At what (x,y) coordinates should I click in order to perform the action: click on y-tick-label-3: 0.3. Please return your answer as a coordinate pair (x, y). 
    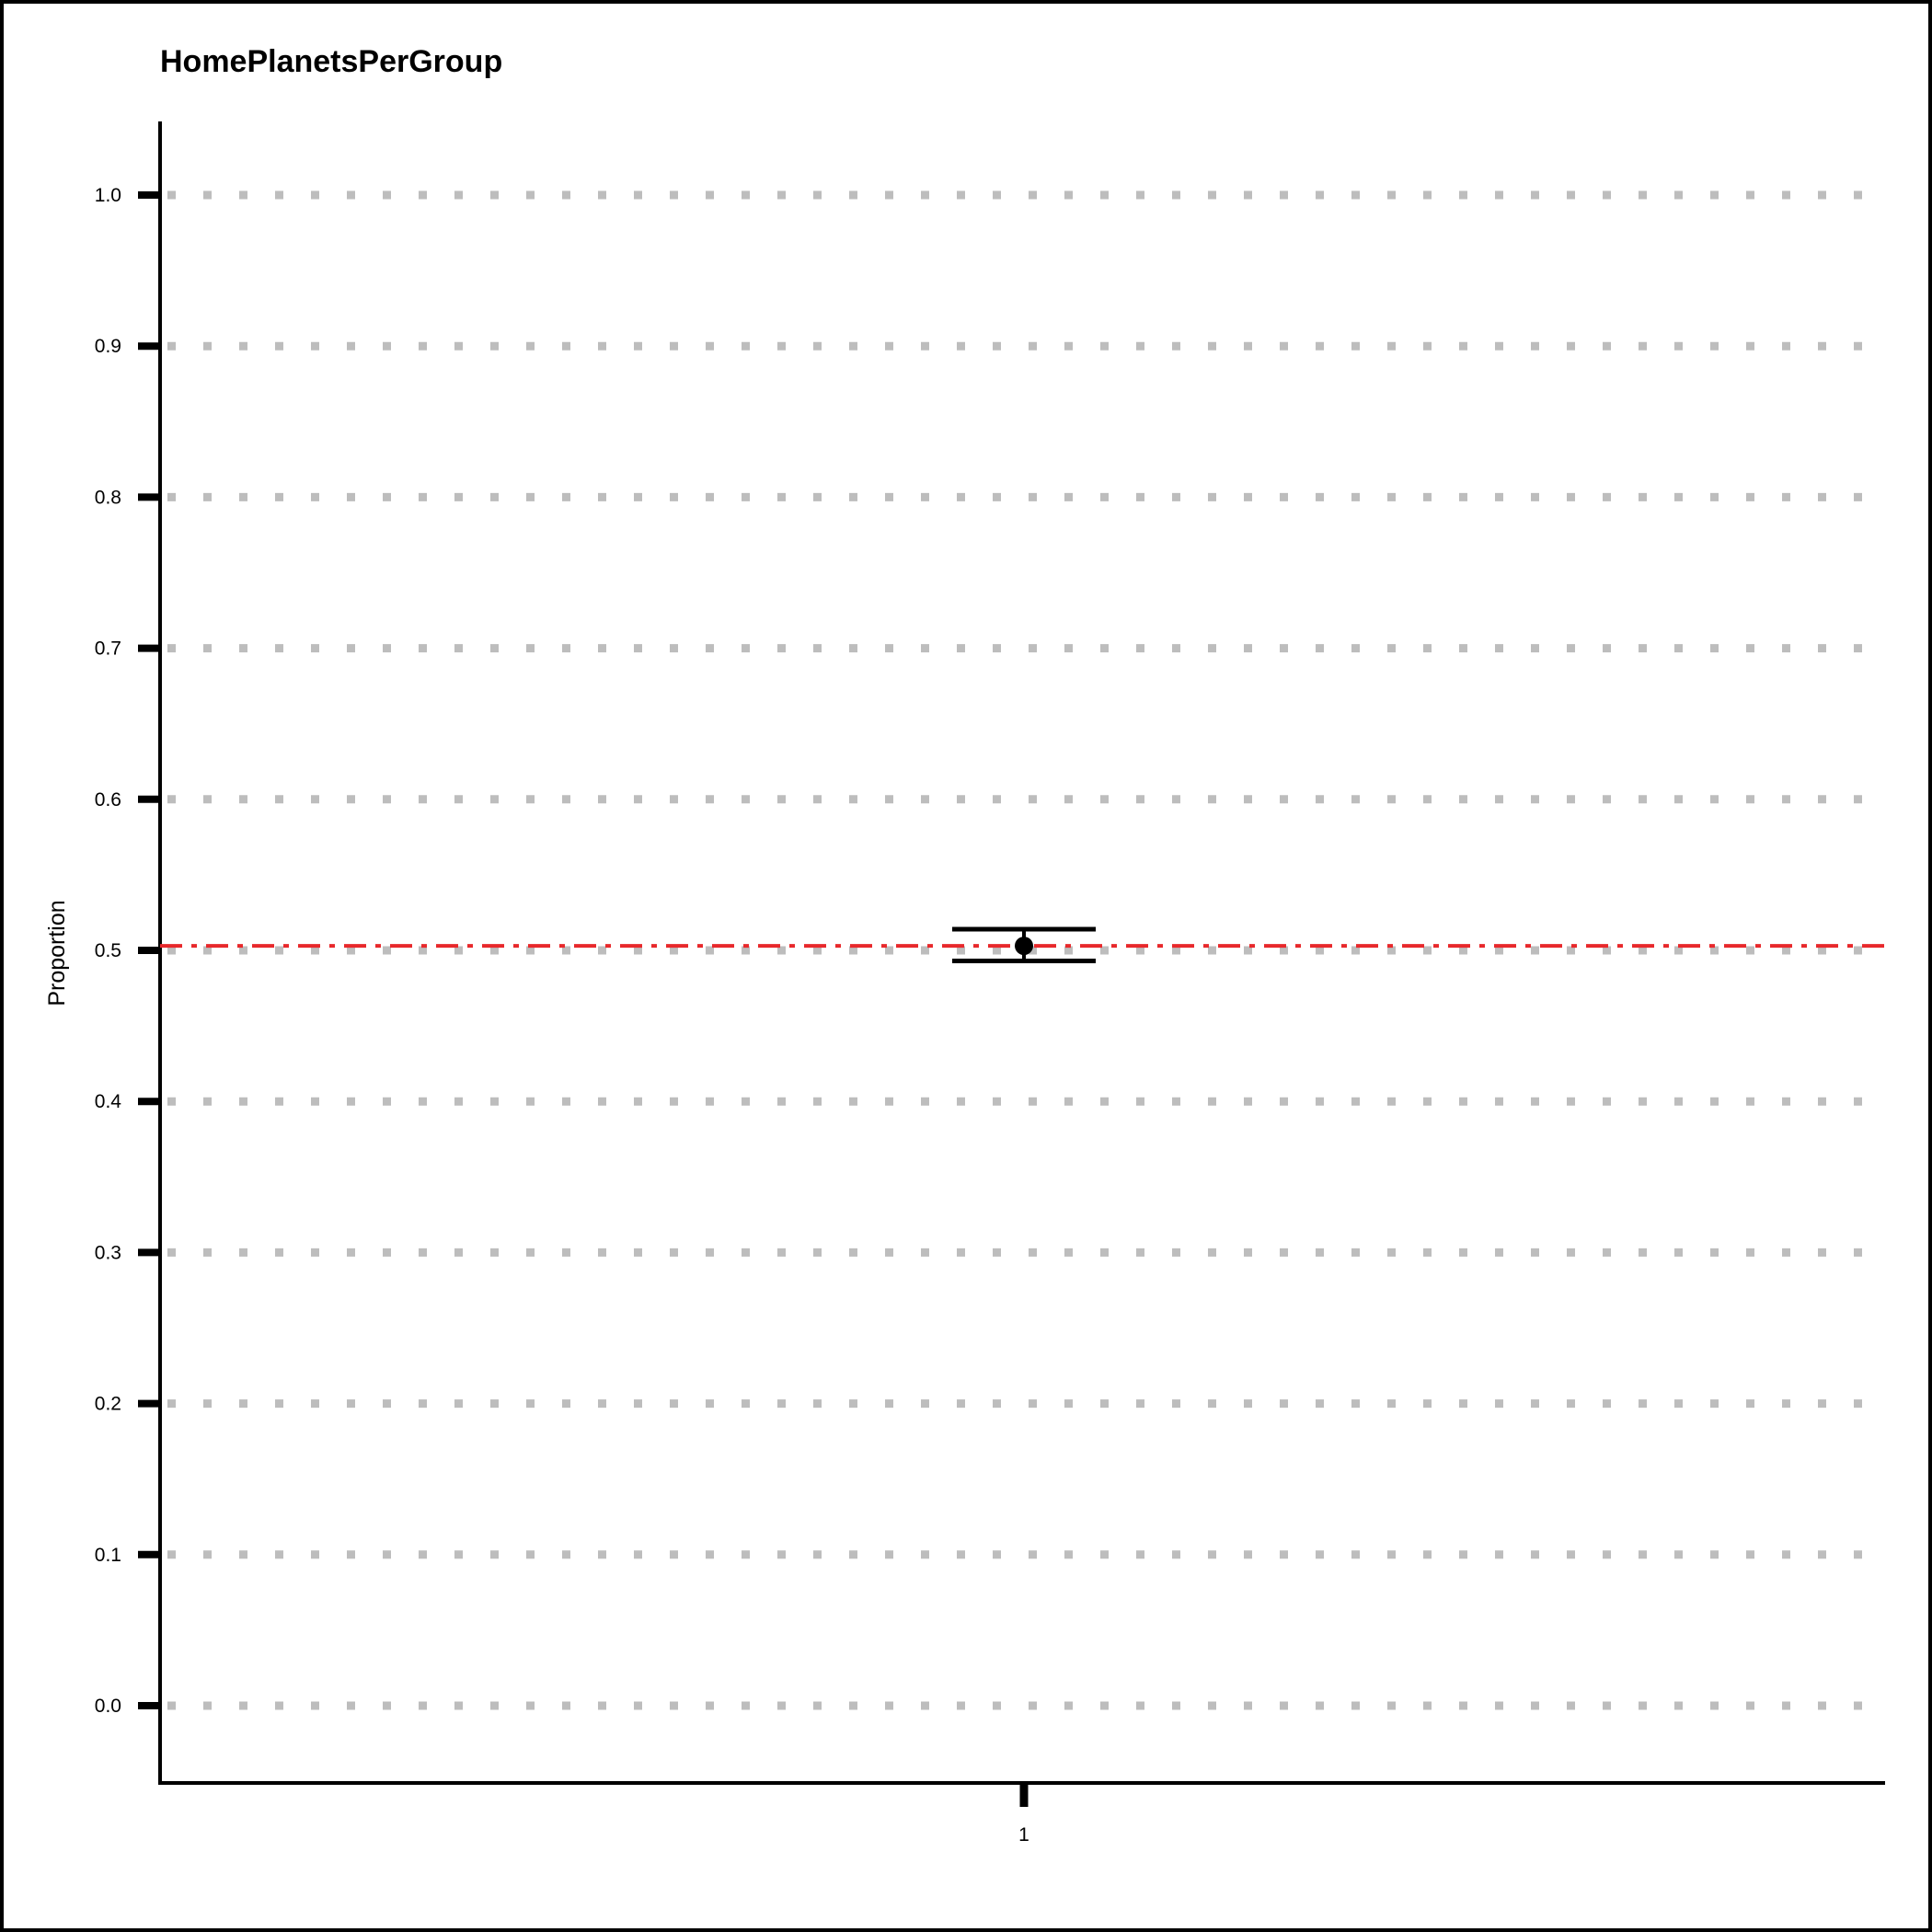
    Looking at the image, I should click on (108, 1252).